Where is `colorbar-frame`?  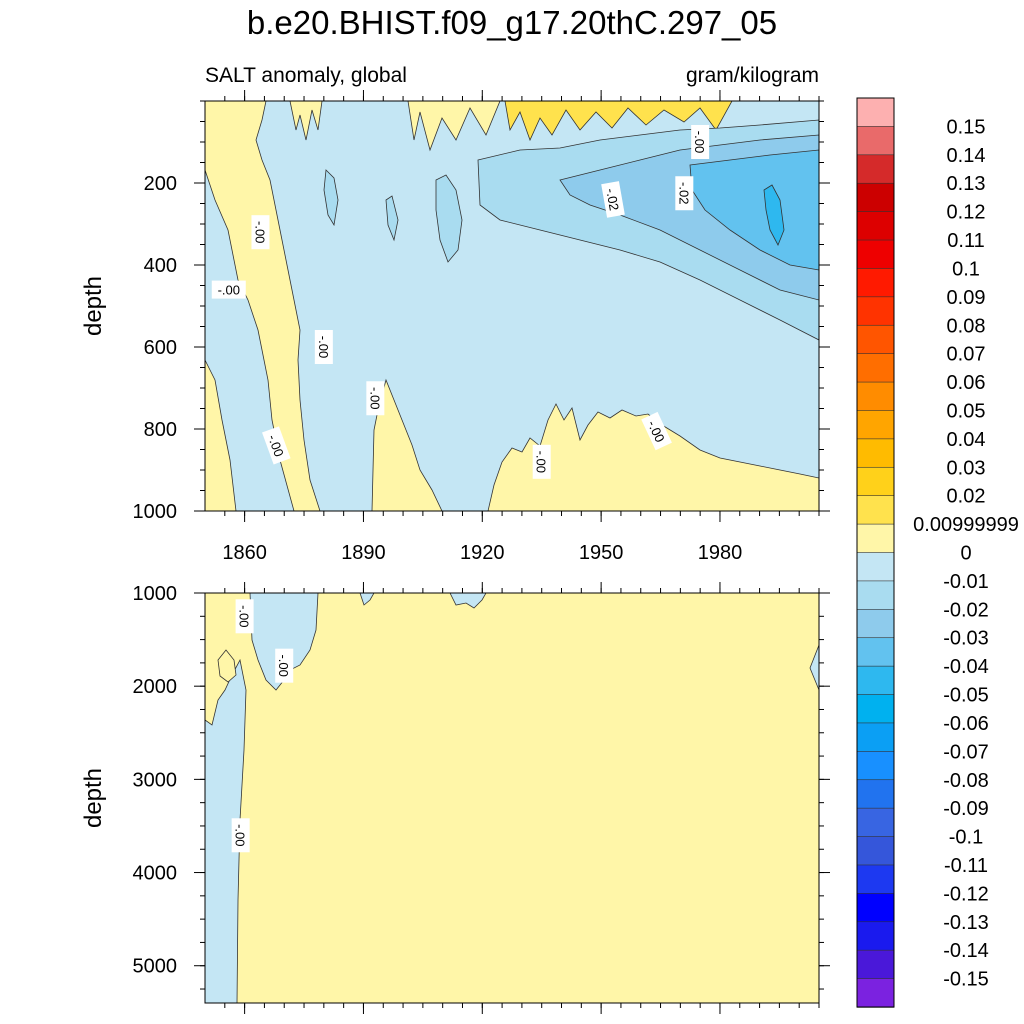
colorbar-frame is located at coordinates (875, 552).